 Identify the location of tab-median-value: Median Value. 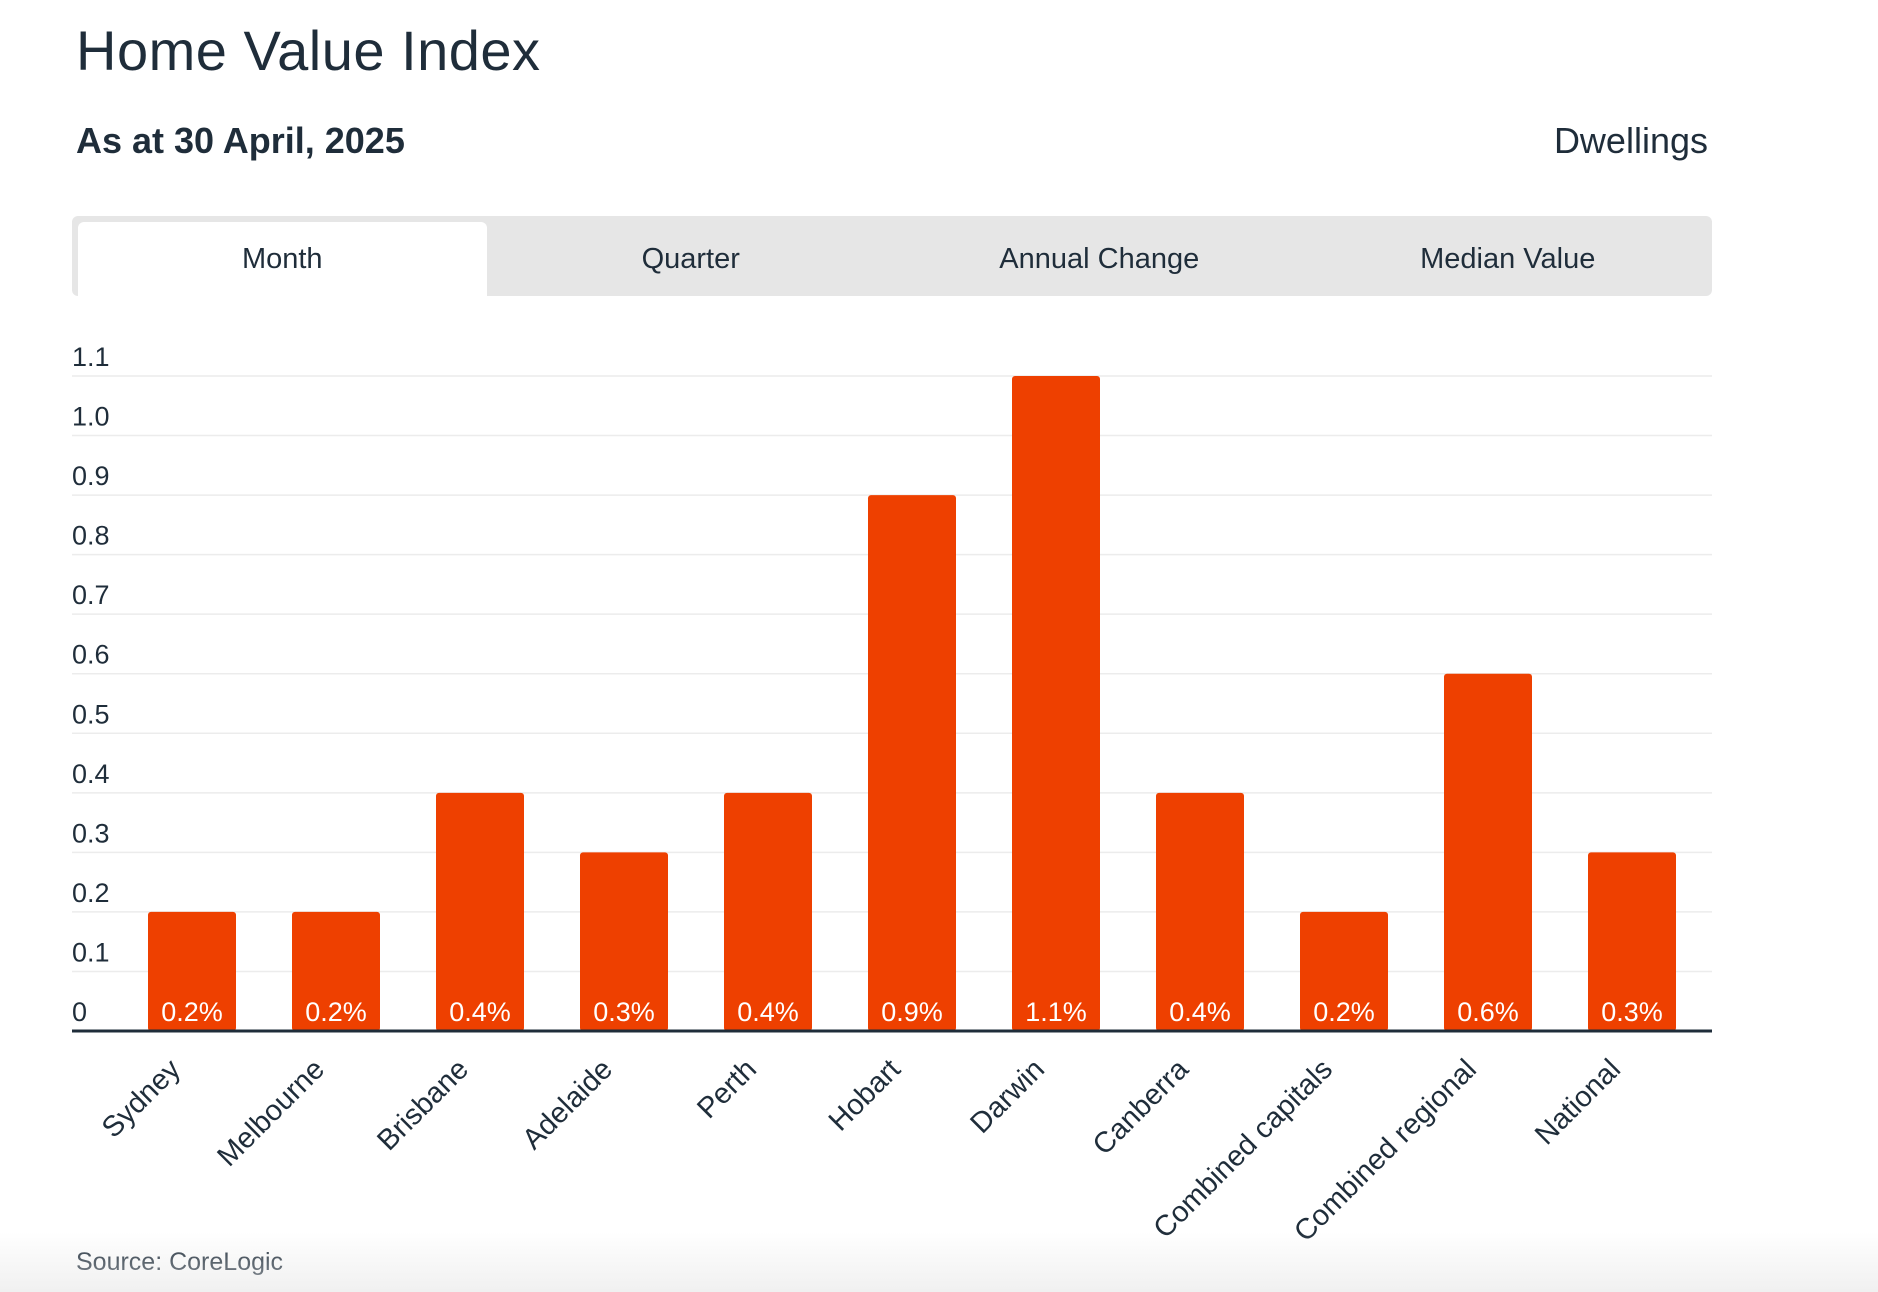
(1508, 258).